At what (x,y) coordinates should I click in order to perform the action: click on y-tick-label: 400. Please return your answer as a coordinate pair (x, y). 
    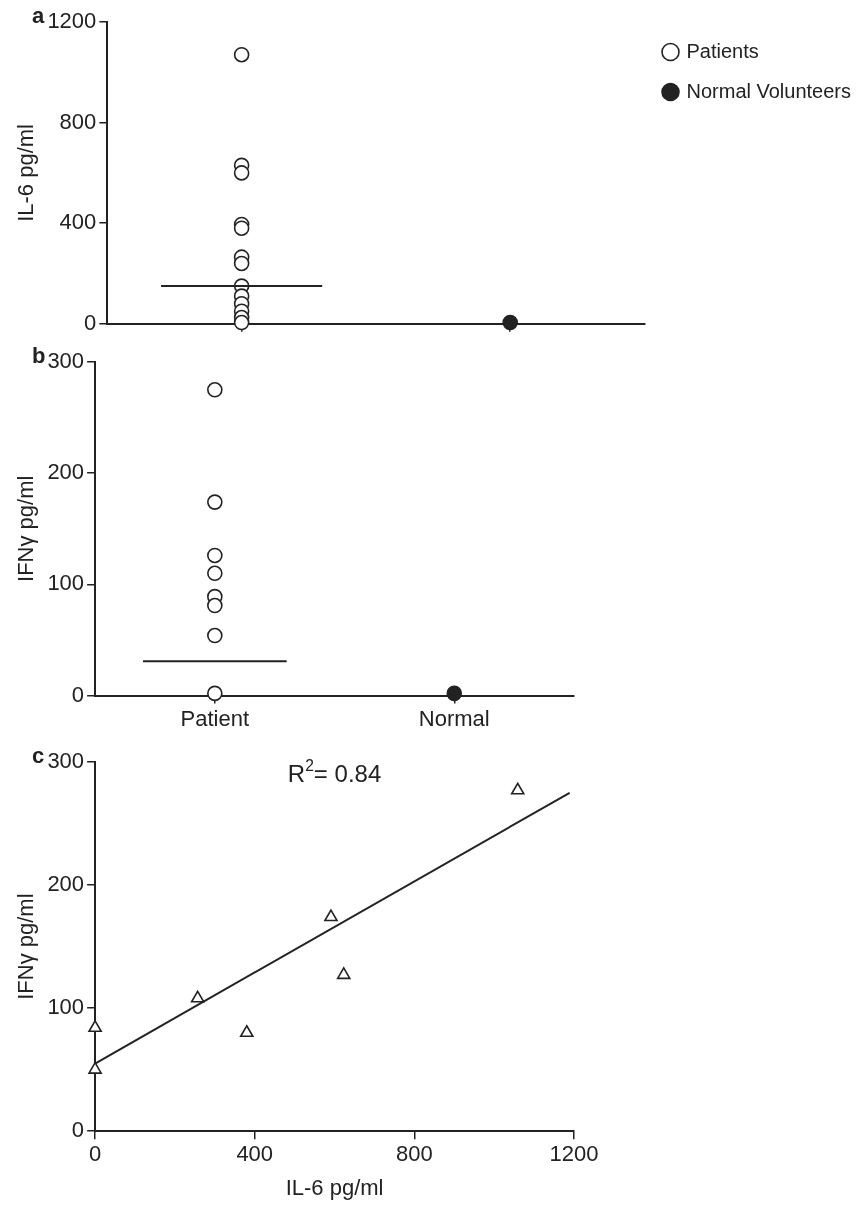
    Looking at the image, I should click on (78, 222).